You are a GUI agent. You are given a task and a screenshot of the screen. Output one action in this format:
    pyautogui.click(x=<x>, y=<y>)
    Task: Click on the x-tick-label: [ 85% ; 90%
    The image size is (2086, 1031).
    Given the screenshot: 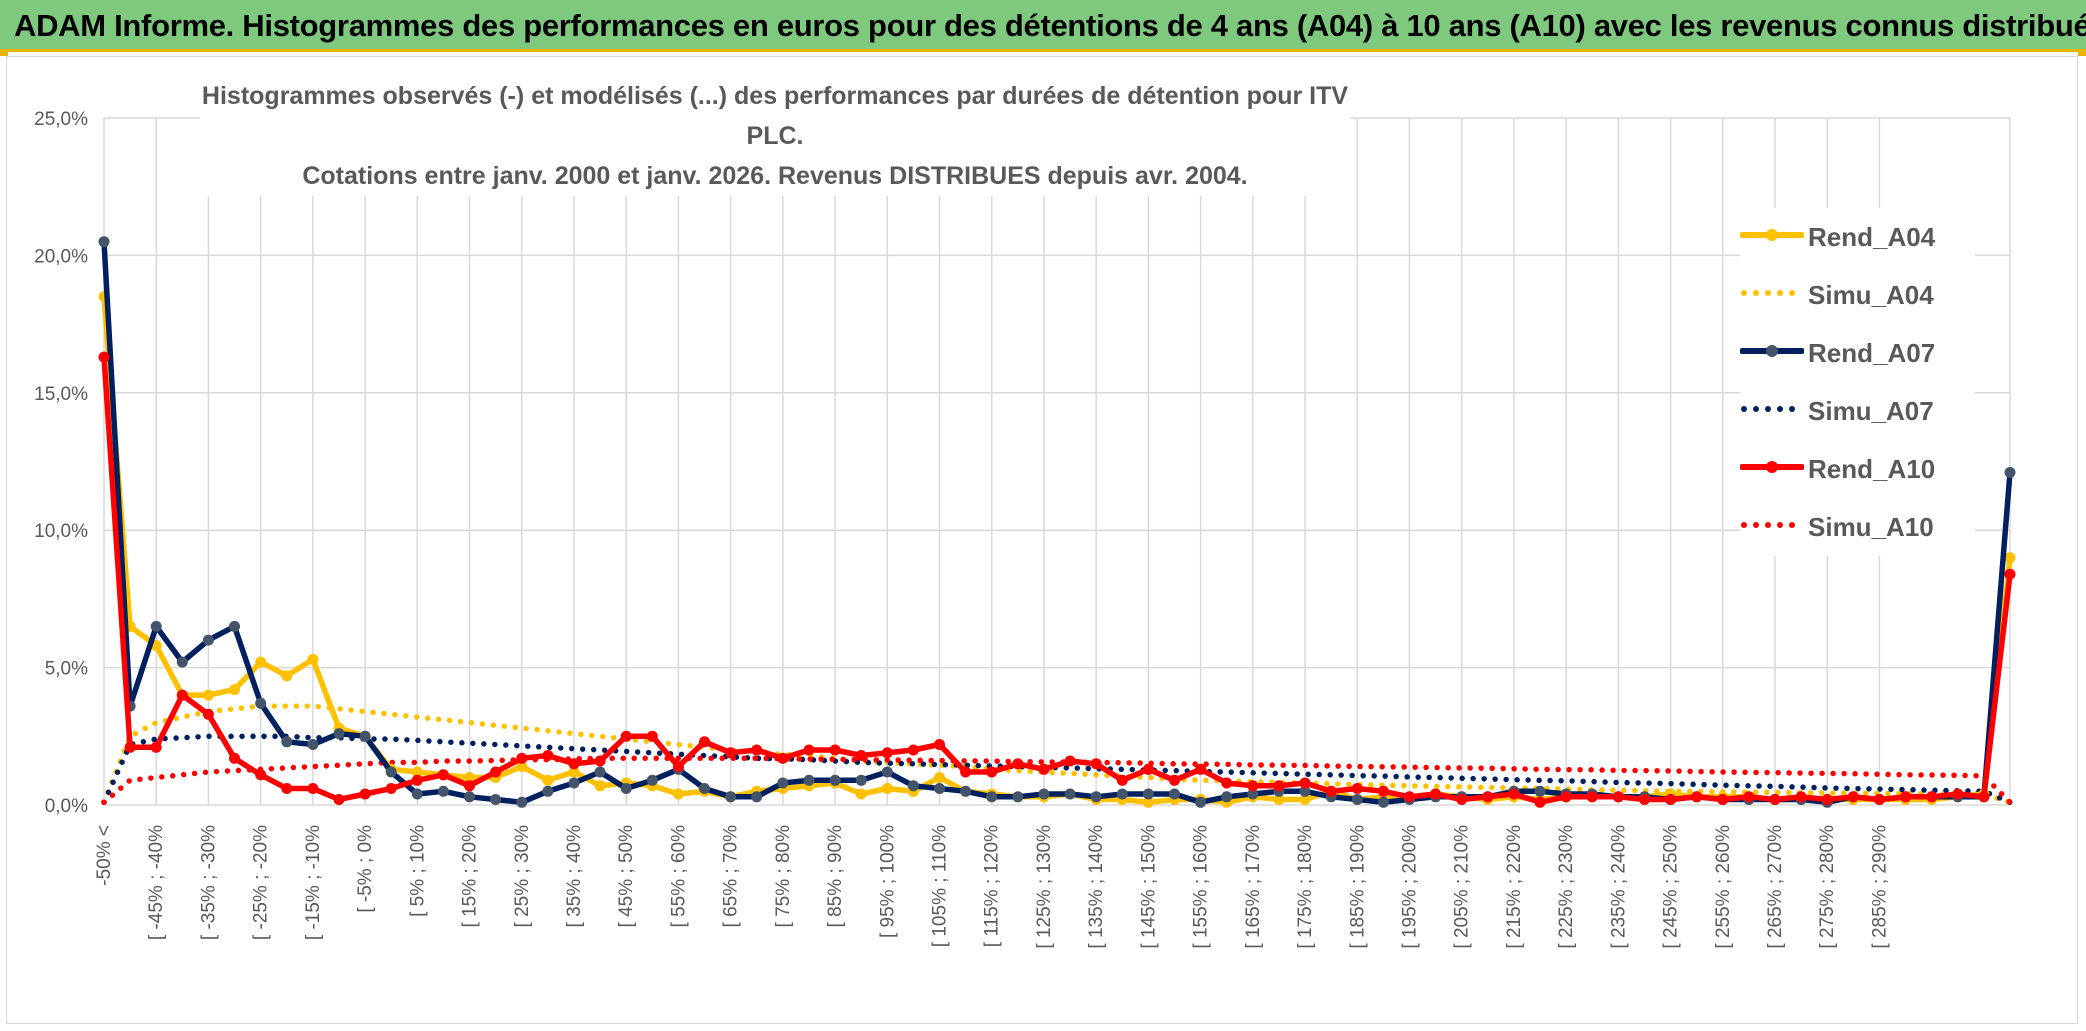 What is the action you would take?
    pyautogui.click(x=835, y=876)
    